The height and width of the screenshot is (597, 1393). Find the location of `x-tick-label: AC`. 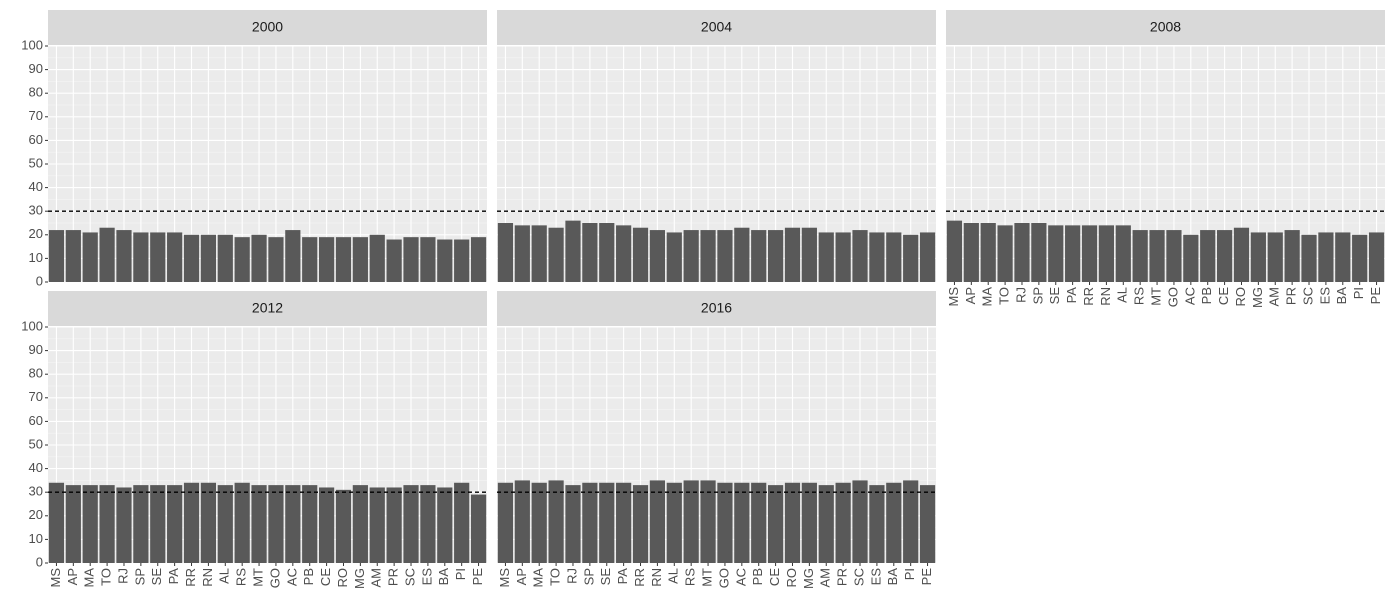

x-tick-label: AC is located at coordinates (291, 577).